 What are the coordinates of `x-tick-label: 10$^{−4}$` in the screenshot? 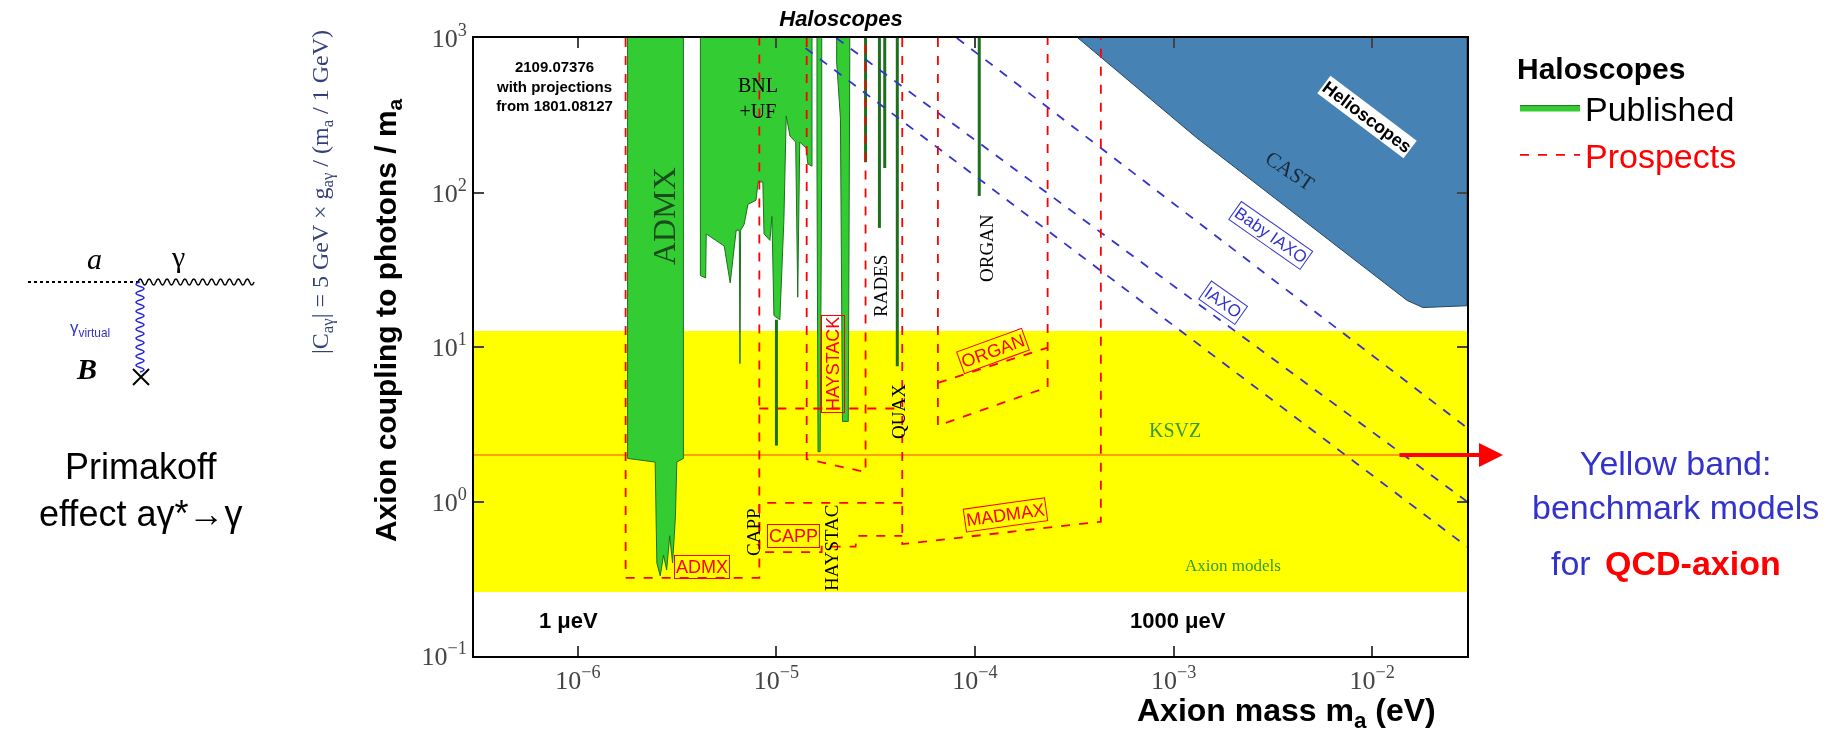 It's located at (975, 679).